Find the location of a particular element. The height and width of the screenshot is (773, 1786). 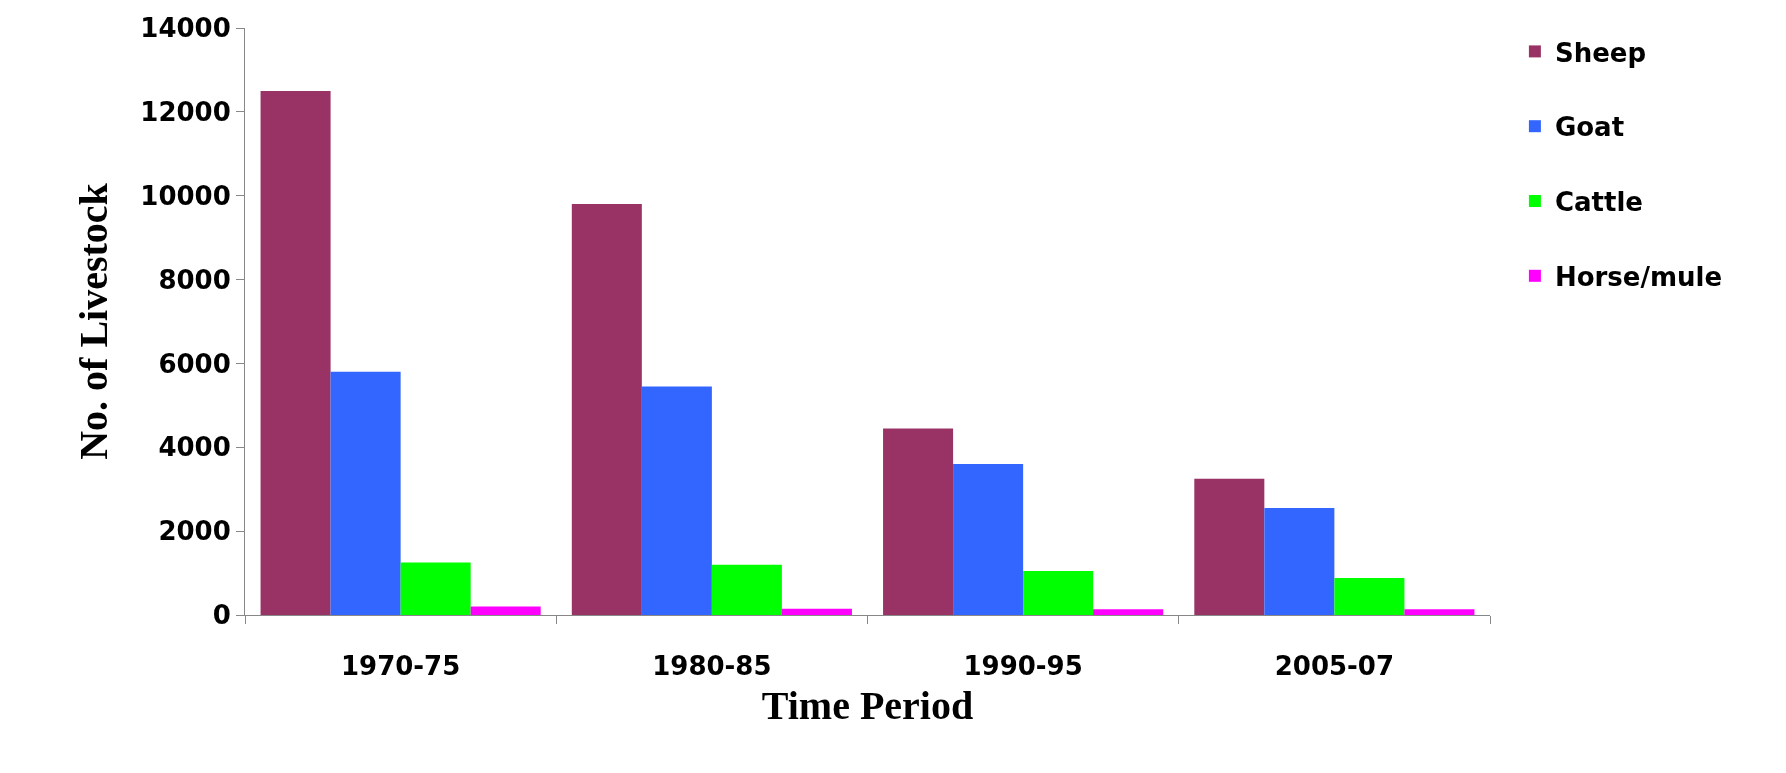

y-tick-label: 10000 is located at coordinates (185, 195).